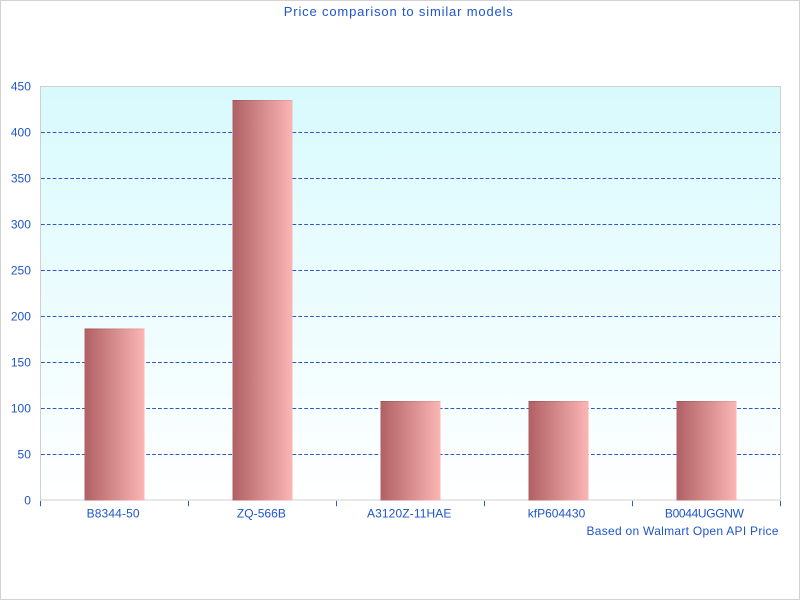 This screenshot has width=800, height=600. What do you see at coordinates (557, 514) in the screenshot?
I see `svg-text: kfP604430` at bounding box center [557, 514].